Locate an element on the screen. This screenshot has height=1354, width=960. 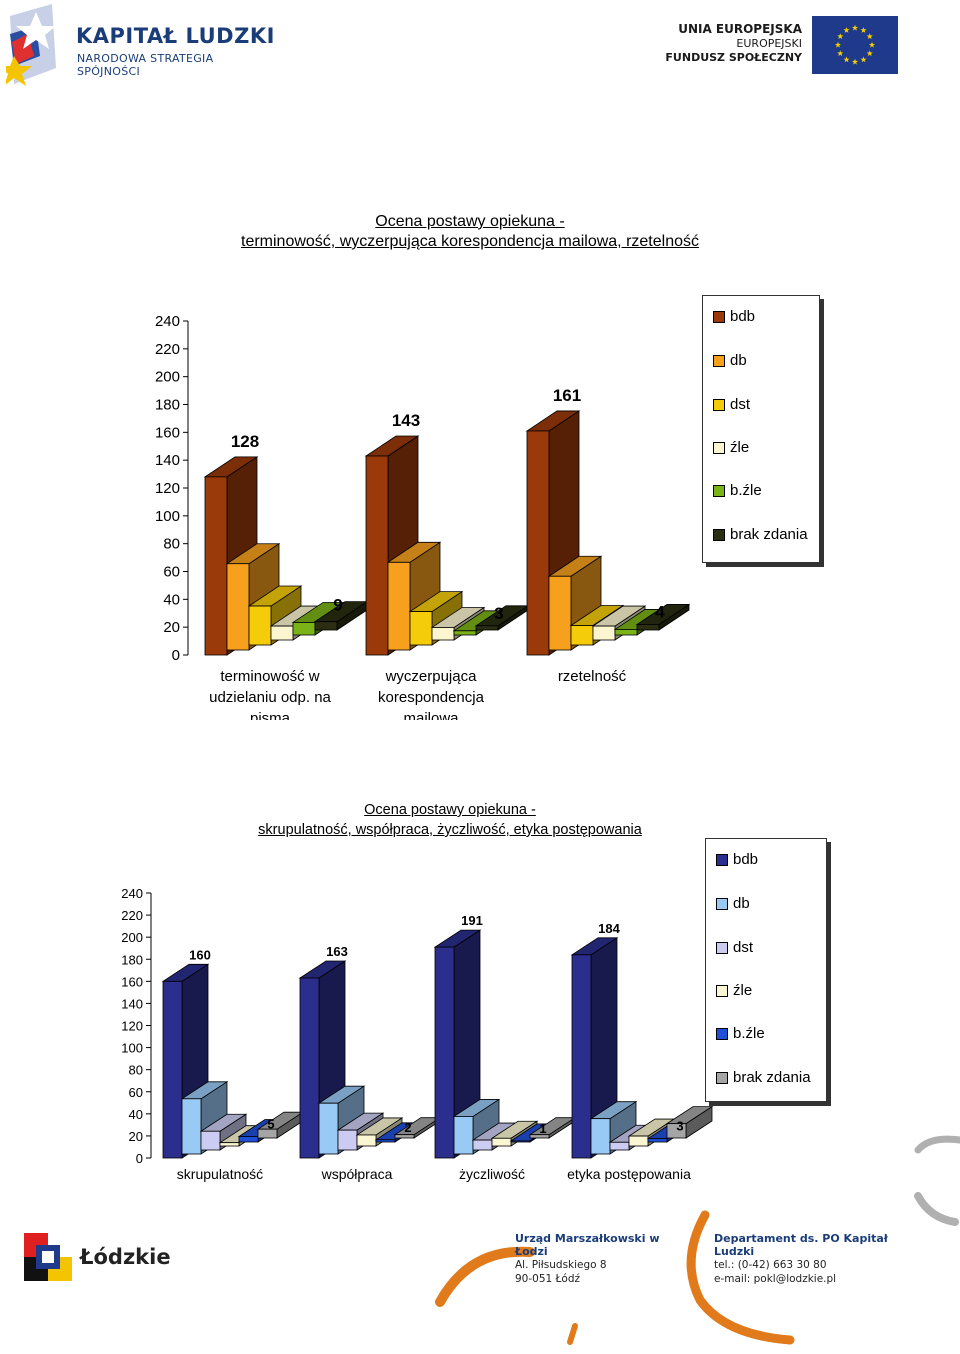
data-label-bdb: 191 is located at coordinates (472, 920).